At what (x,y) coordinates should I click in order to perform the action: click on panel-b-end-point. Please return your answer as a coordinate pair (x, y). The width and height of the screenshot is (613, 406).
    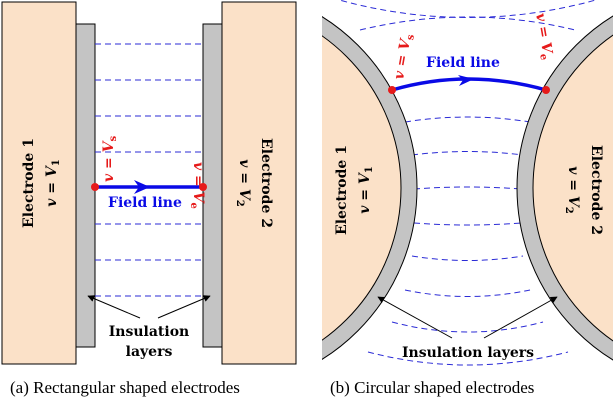
    Looking at the image, I should click on (546, 90).